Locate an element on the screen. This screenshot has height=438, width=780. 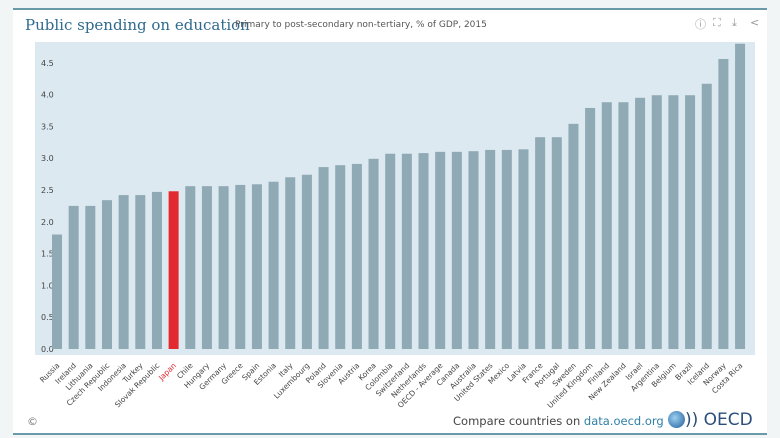
x-tick-label: Japan is located at coordinates (167, 372).